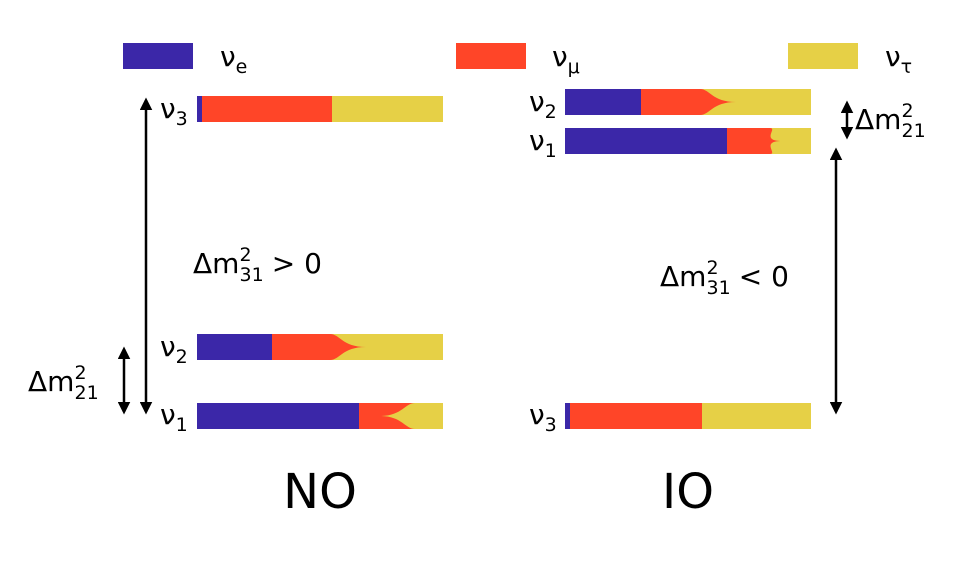 Image resolution: width=977 pixels, height=571 pixels. I want to click on text-part: < 0, so click(764, 276).